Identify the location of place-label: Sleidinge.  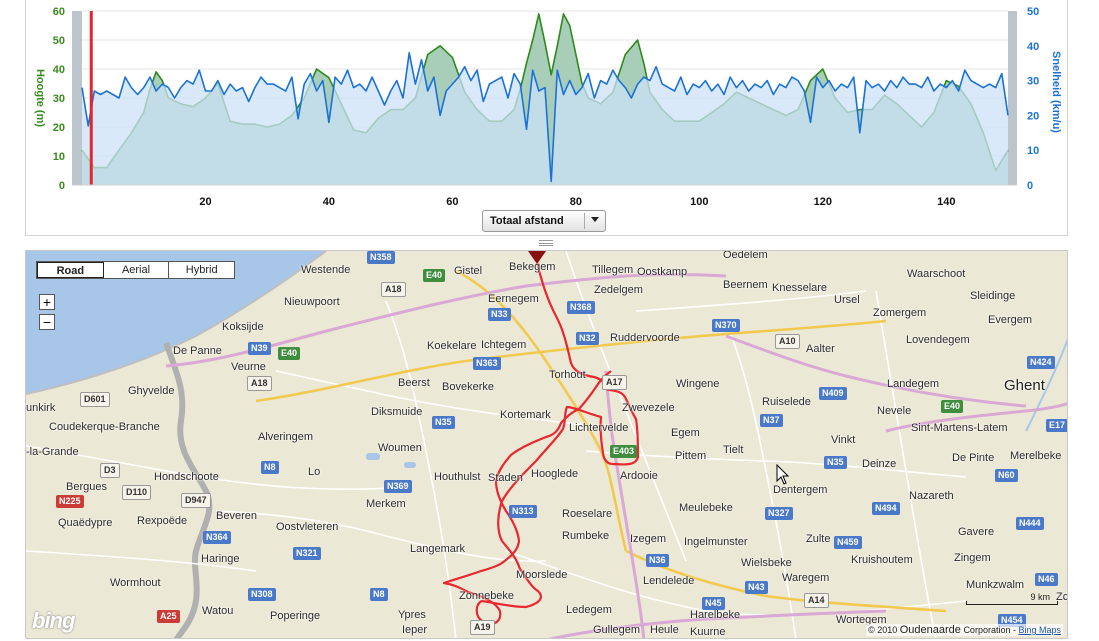
(993, 296).